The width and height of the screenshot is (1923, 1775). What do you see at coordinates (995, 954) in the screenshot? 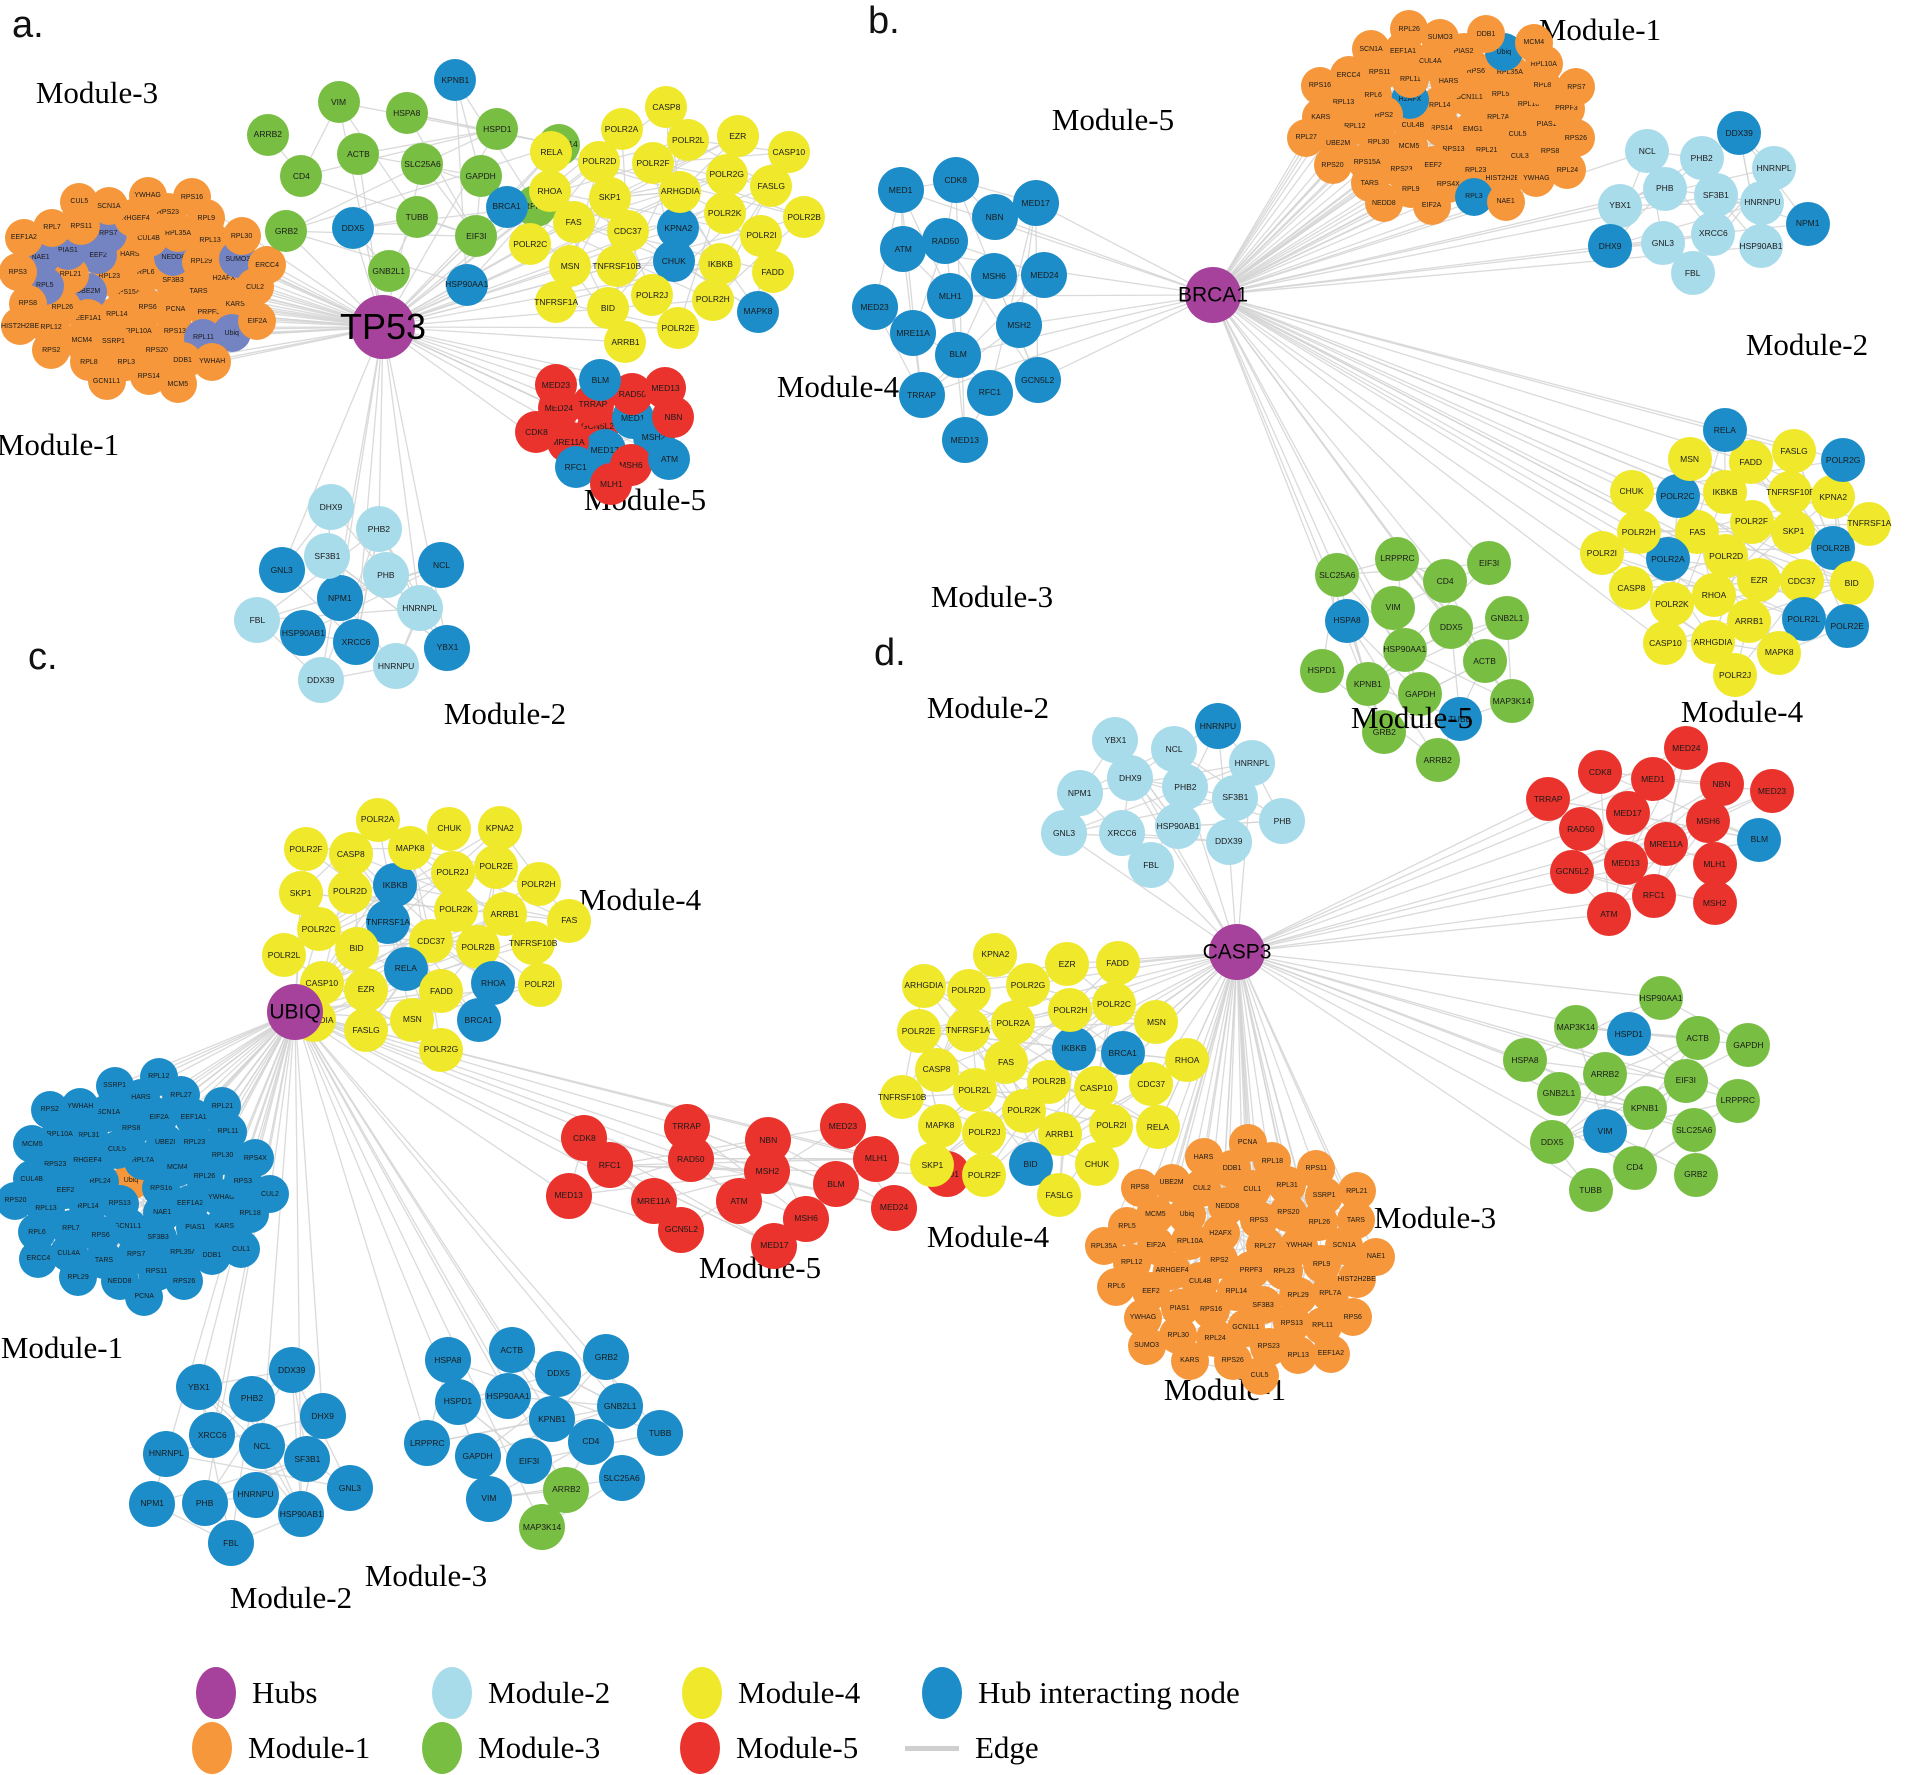
I see `network-node: KPNA2` at bounding box center [995, 954].